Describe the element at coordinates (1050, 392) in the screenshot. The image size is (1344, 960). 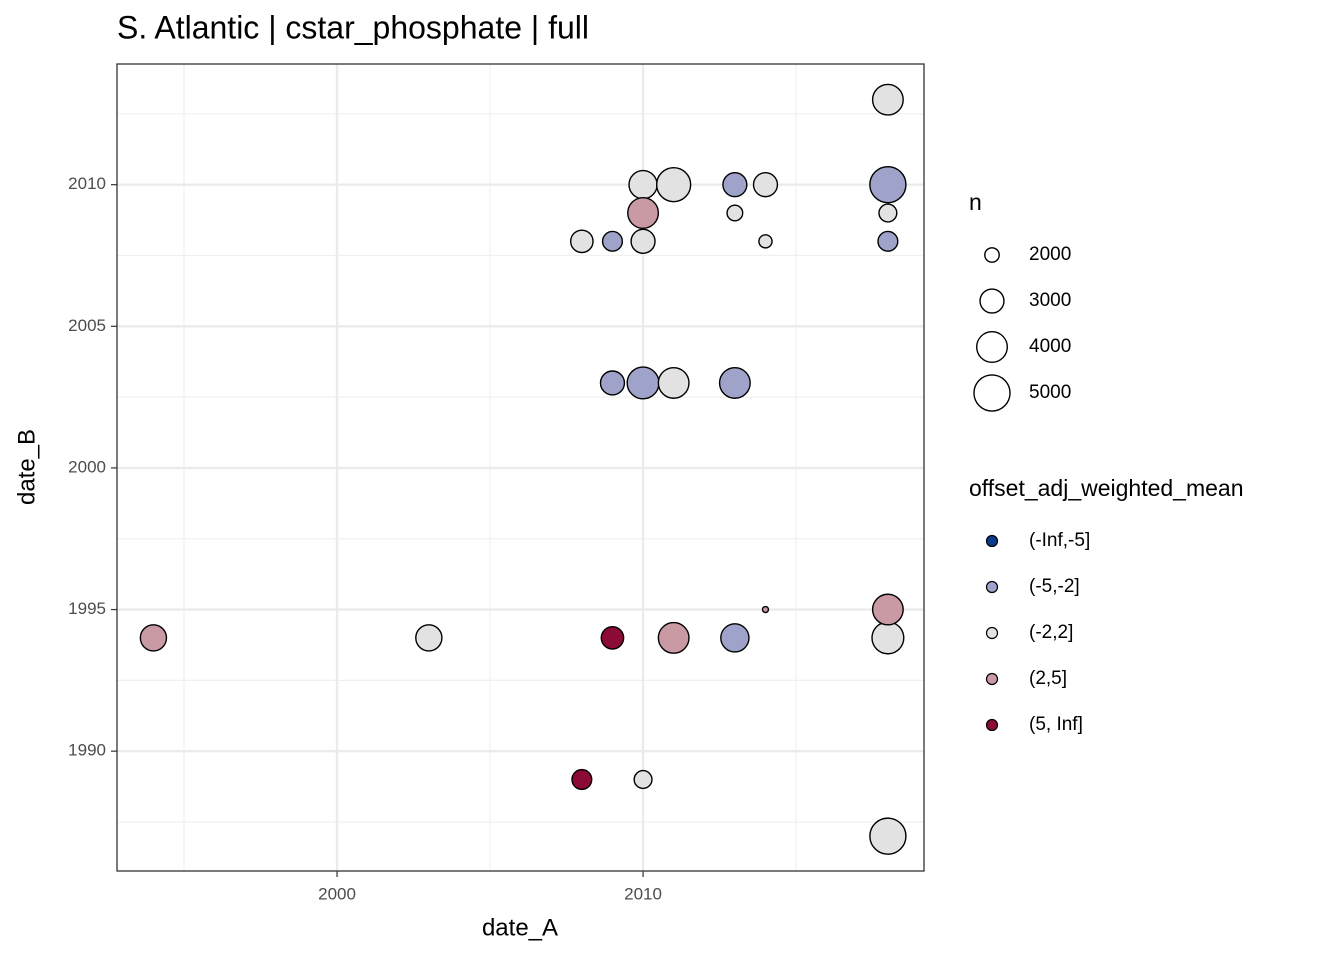
I see `size-legend-label: 5000` at that location.